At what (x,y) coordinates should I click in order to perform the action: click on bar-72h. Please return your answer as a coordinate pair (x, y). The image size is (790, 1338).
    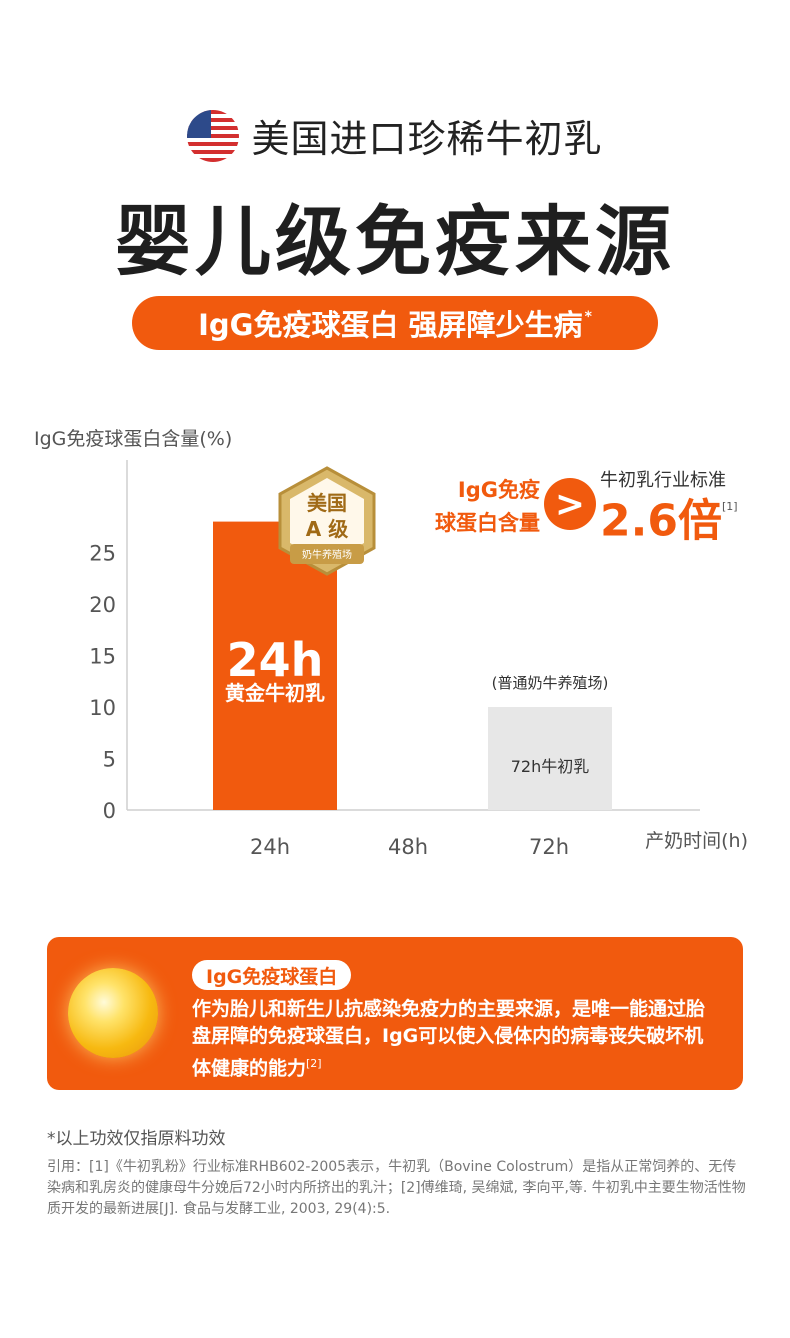
    Looking at the image, I should click on (550, 758).